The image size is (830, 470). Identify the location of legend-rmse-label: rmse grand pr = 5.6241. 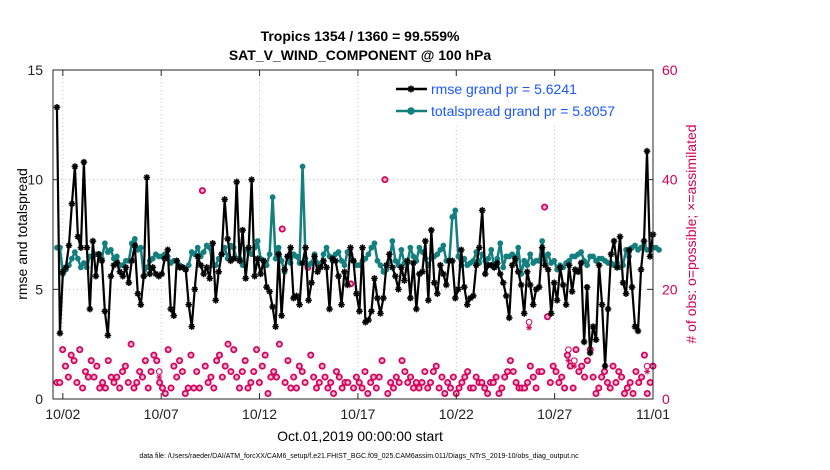
(504, 89).